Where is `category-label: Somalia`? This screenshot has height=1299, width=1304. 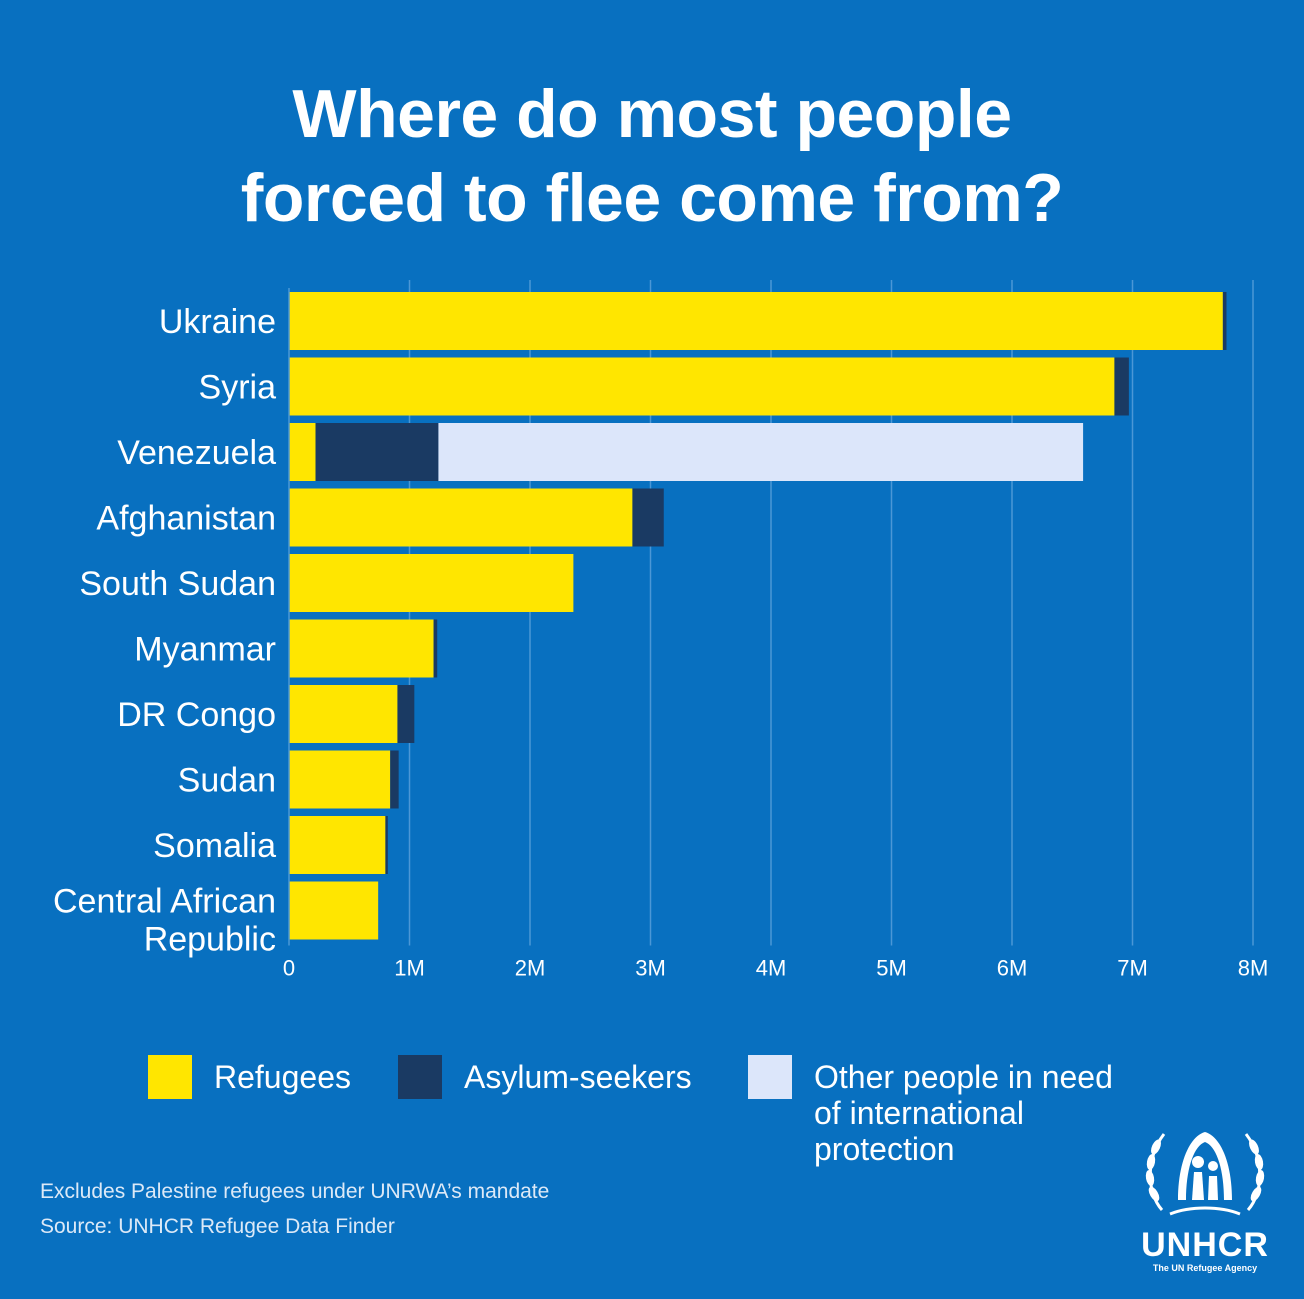 category-label: Somalia is located at coordinates (214, 846).